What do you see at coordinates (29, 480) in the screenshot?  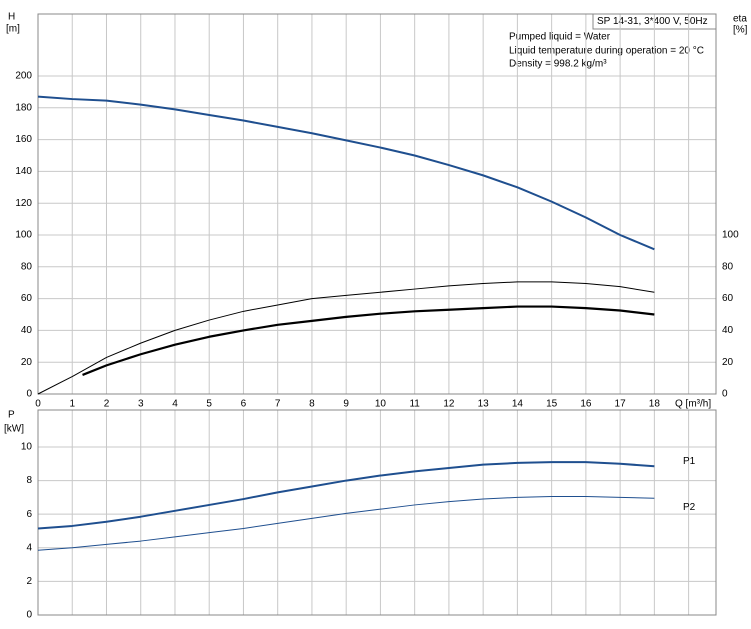 I see `y-tick-label: 8` at bounding box center [29, 480].